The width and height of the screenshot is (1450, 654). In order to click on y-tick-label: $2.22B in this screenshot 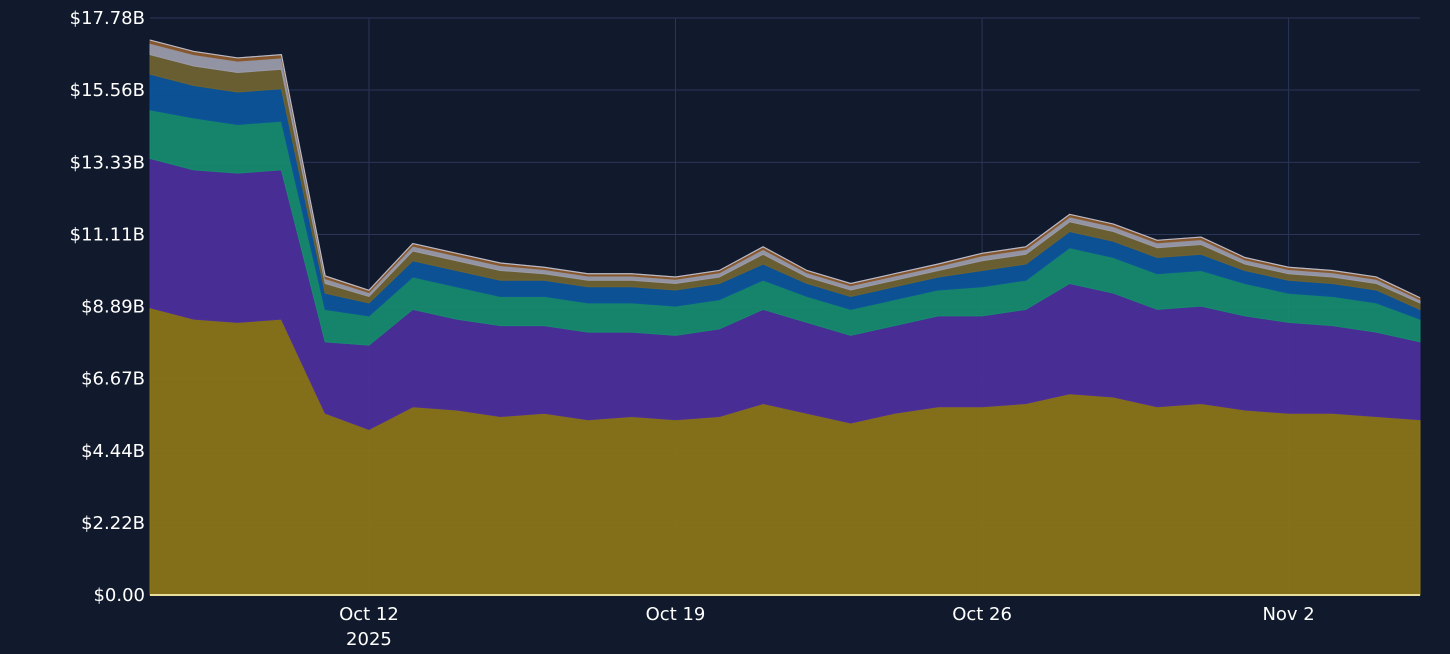, I will do `click(113, 523)`.